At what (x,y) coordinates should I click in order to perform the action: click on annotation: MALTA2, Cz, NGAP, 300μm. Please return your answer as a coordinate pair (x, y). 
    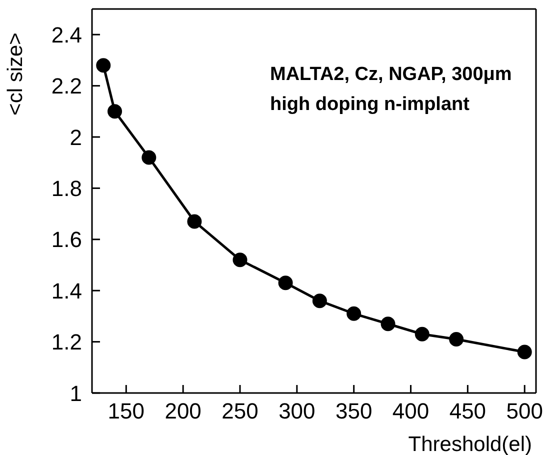
    Looking at the image, I should click on (391, 75).